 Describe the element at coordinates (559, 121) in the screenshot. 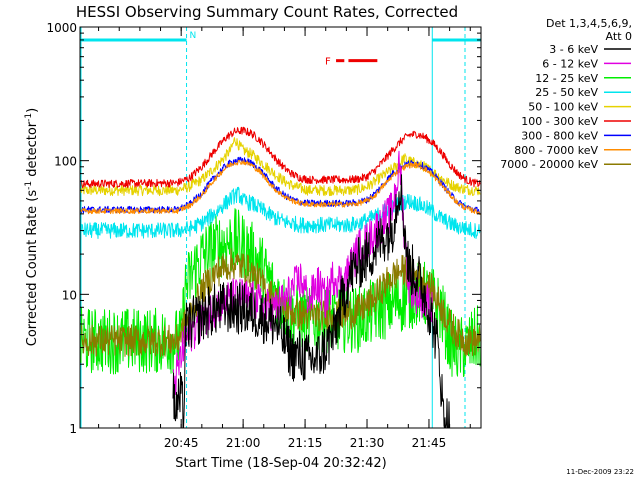

I see `legend-label: 100 - 300 keV` at that location.